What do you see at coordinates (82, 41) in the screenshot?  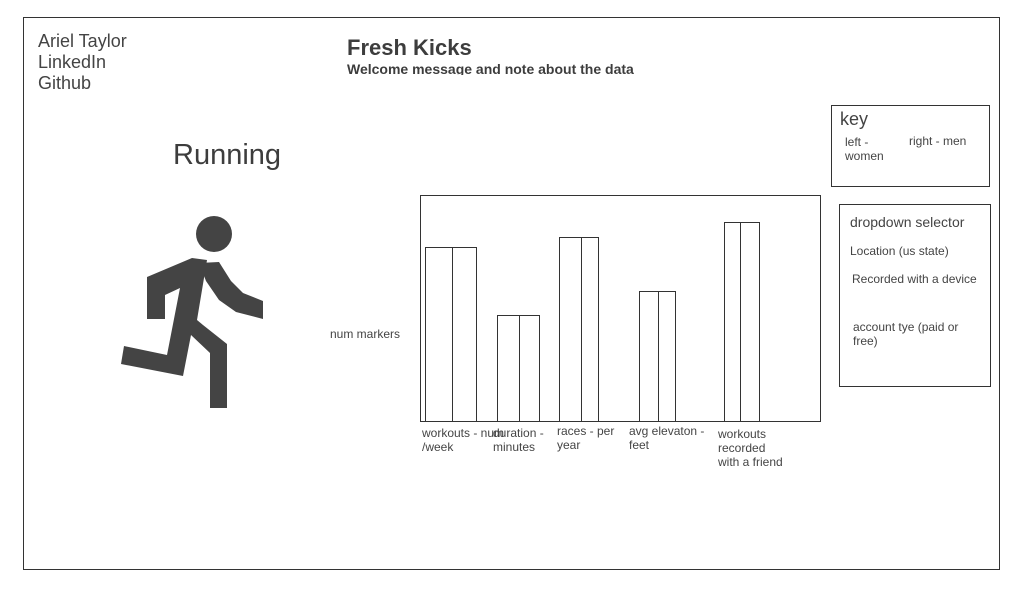 I see `profile-name: Ariel Taylor` at bounding box center [82, 41].